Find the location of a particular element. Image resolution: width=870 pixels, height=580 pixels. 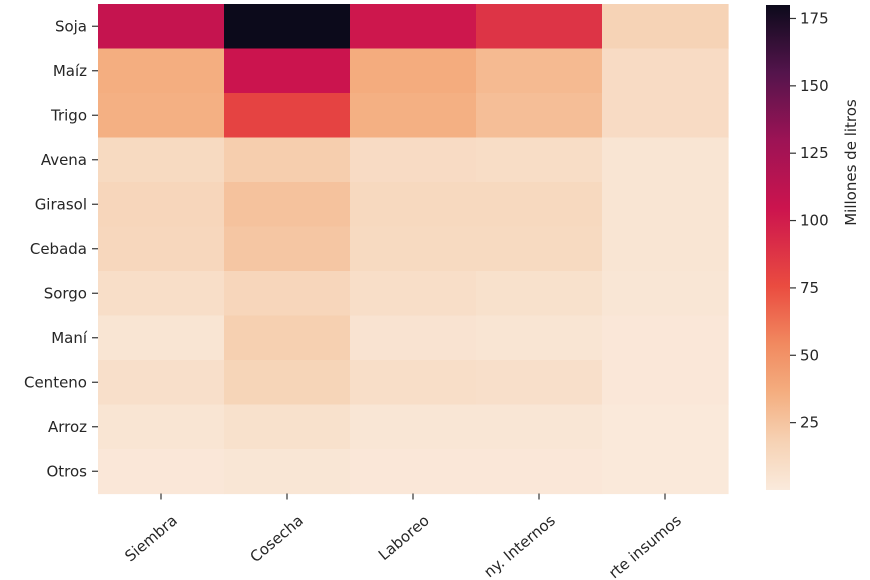

colorbar-label: Millones de litros is located at coordinates (851, 162).